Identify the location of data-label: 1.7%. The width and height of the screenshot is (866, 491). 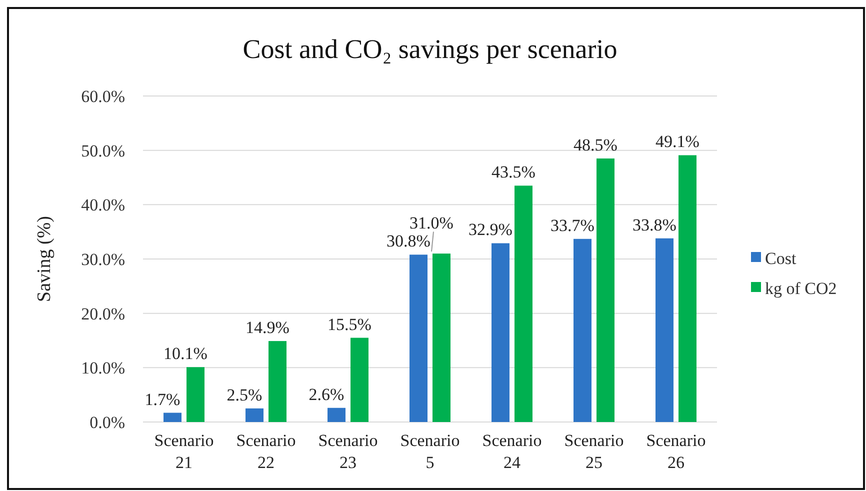
(162, 399).